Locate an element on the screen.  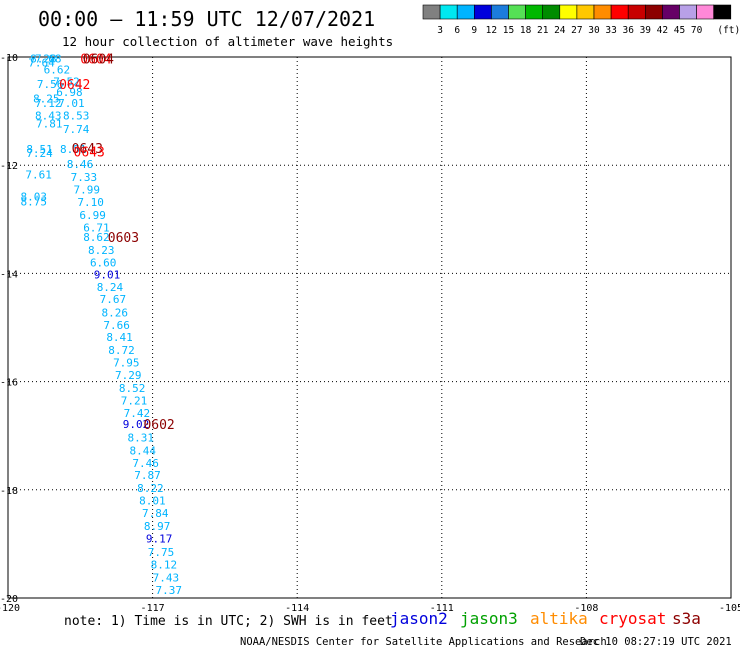
swh-point: 7.42 is located at coordinates (137, 413).